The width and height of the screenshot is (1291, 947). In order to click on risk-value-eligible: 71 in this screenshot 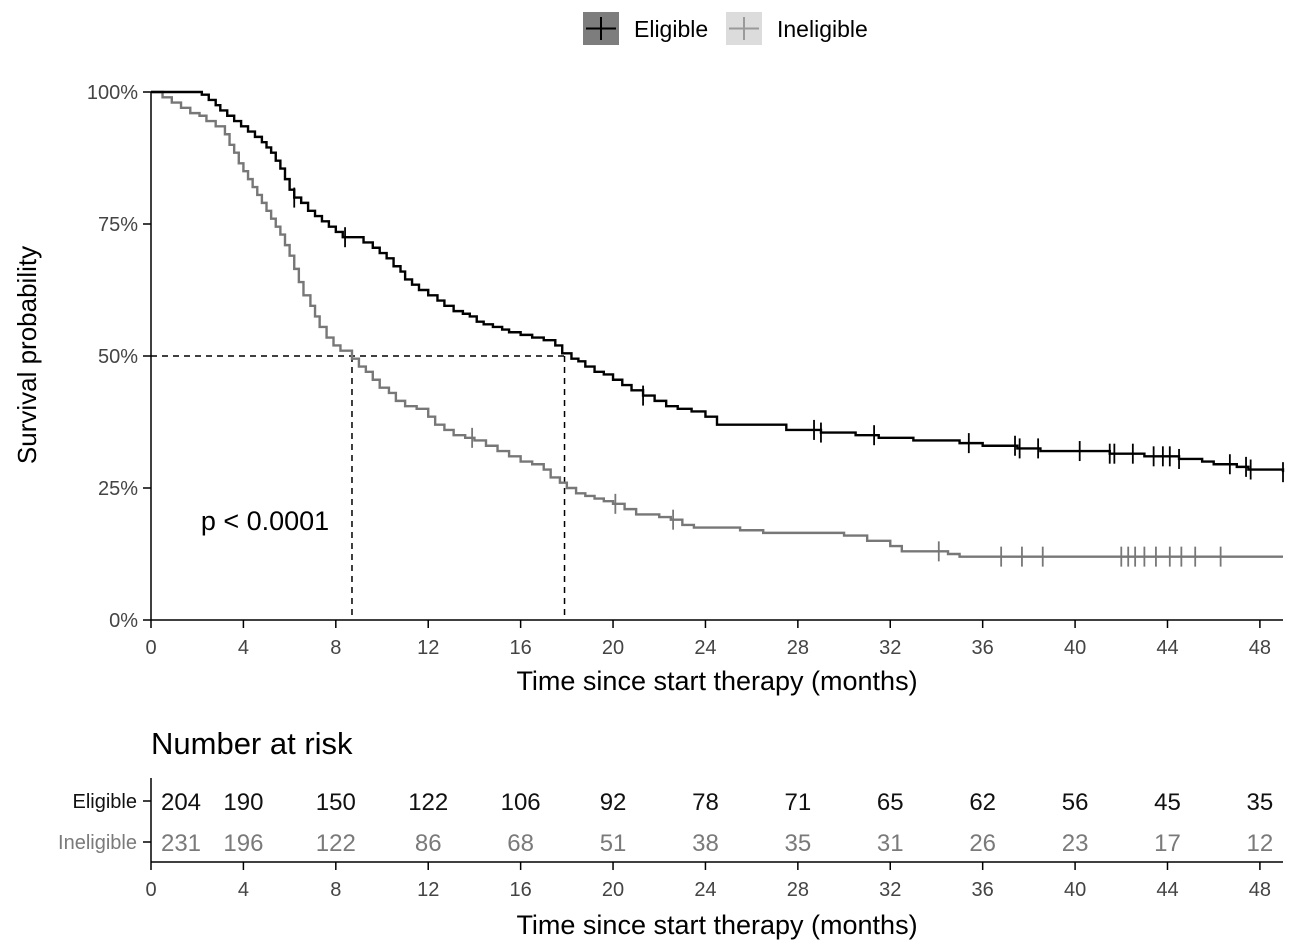, I will do `click(798, 802)`.